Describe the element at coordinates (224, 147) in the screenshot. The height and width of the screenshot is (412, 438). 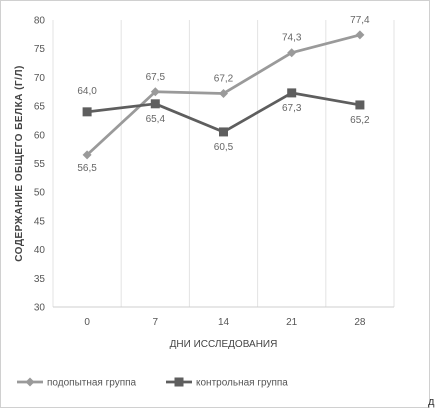
I see `data-label: 60,5` at that location.